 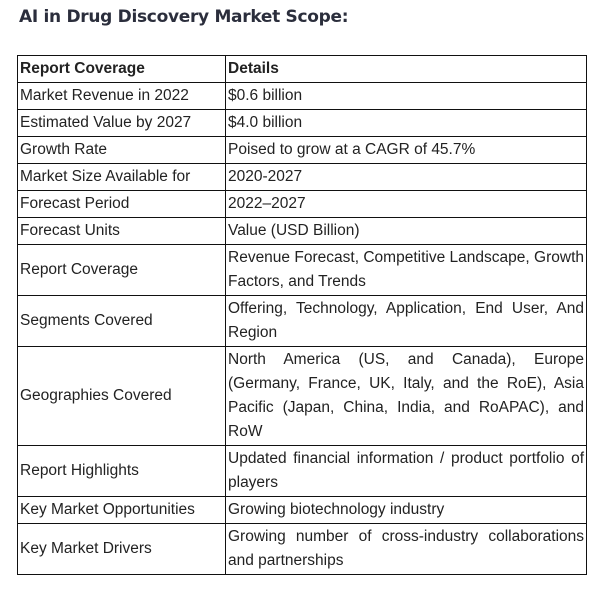 I want to click on coverage-cell: Growth Rate, so click(x=121, y=150).